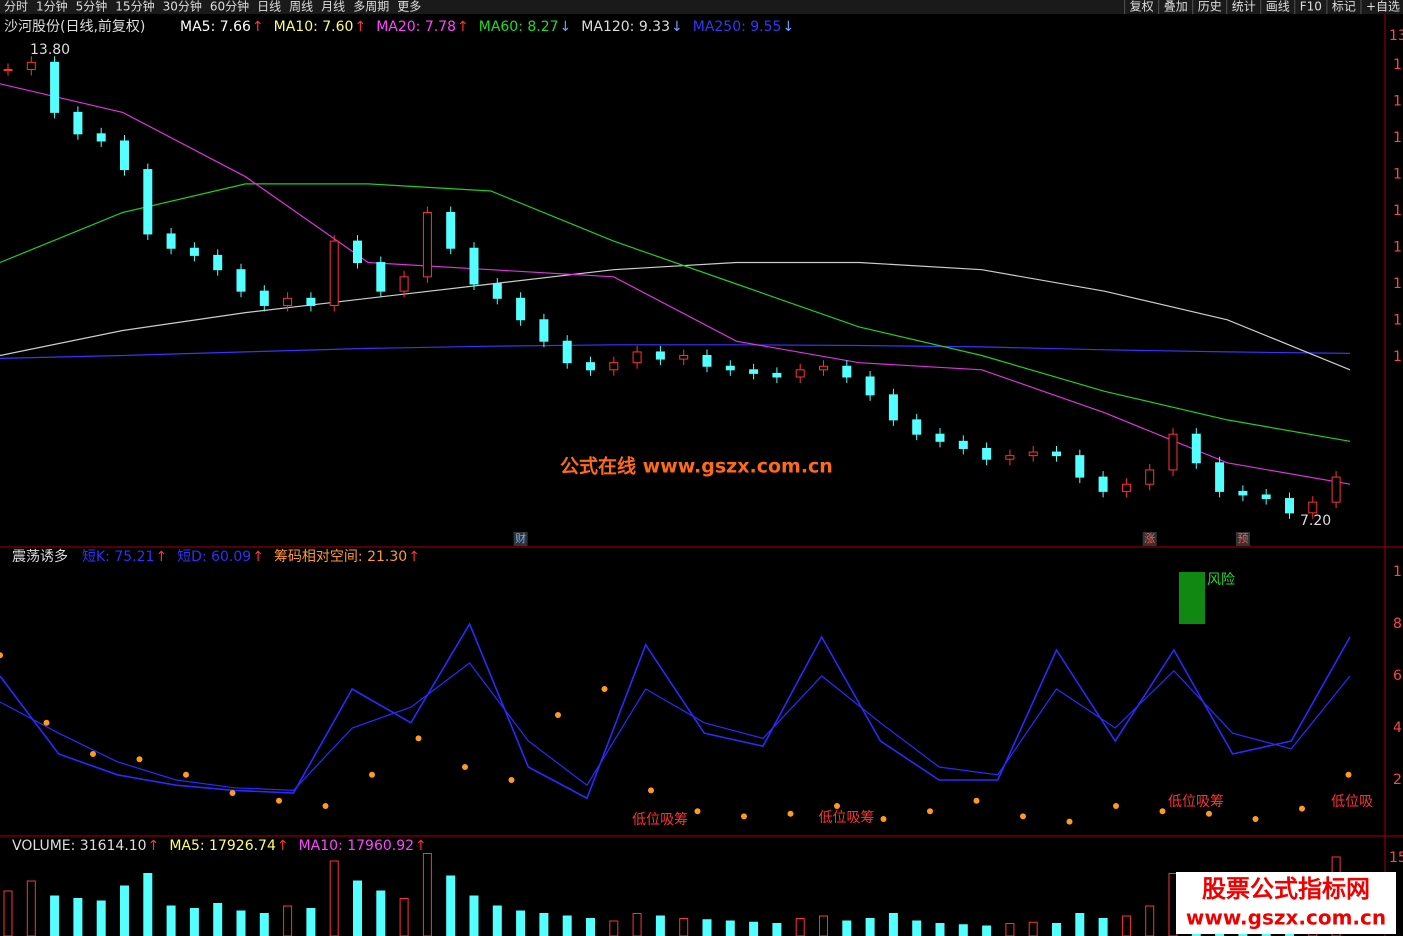 Image resolution: width=1403 pixels, height=936 pixels. What do you see at coordinates (1344, 7) in the screenshot?
I see `toolbar-item: 标记` at bounding box center [1344, 7].